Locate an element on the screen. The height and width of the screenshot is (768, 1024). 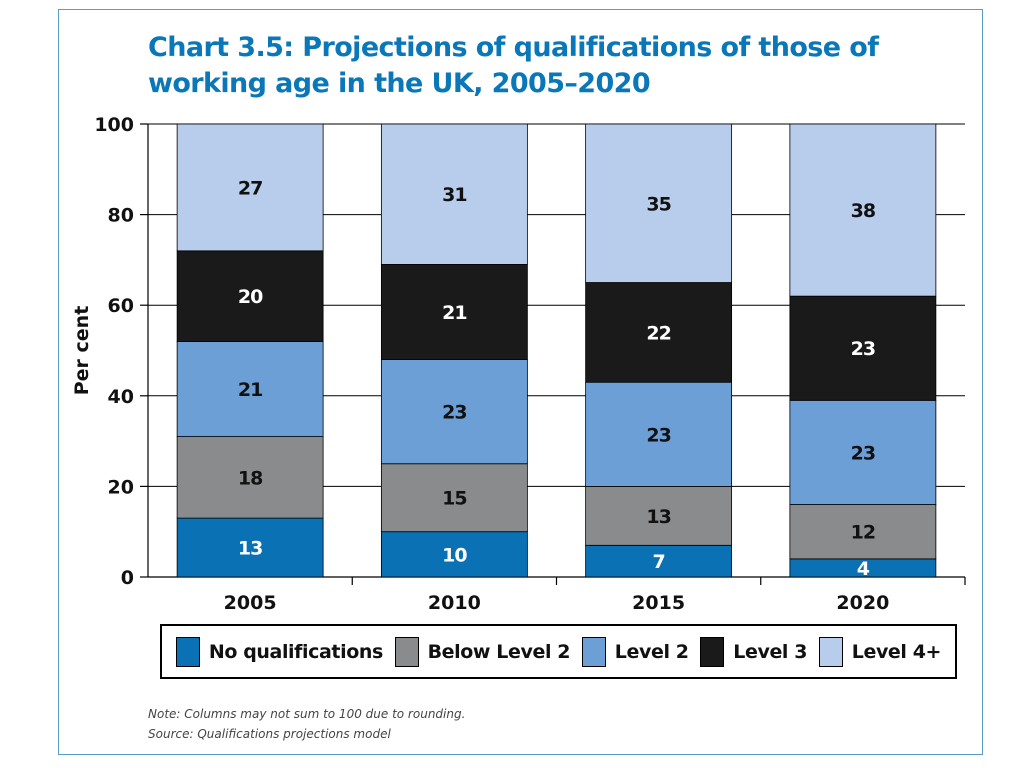
x-tick-label: 2005 is located at coordinates (250, 603).